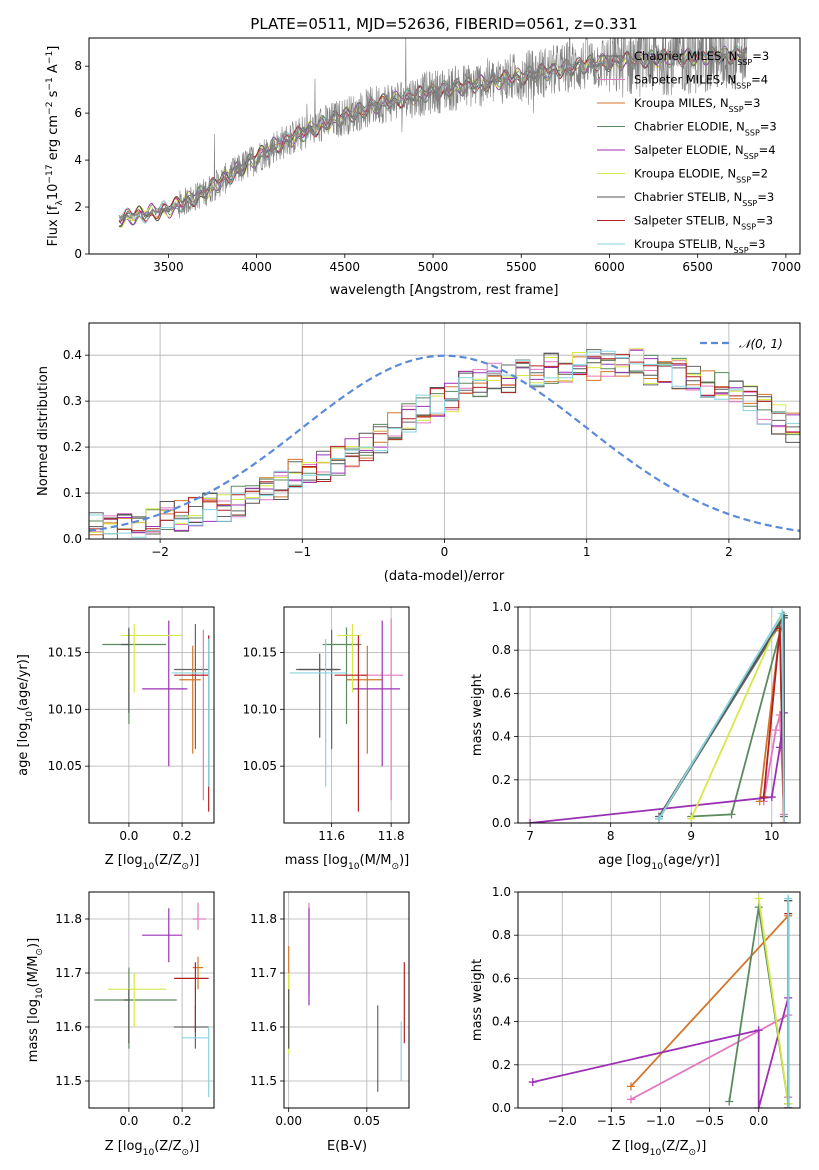  What do you see at coordinates (50, 108) in the screenshot?
I see `spectrum-y-label-part: −2` at bounding box center [50, 108].